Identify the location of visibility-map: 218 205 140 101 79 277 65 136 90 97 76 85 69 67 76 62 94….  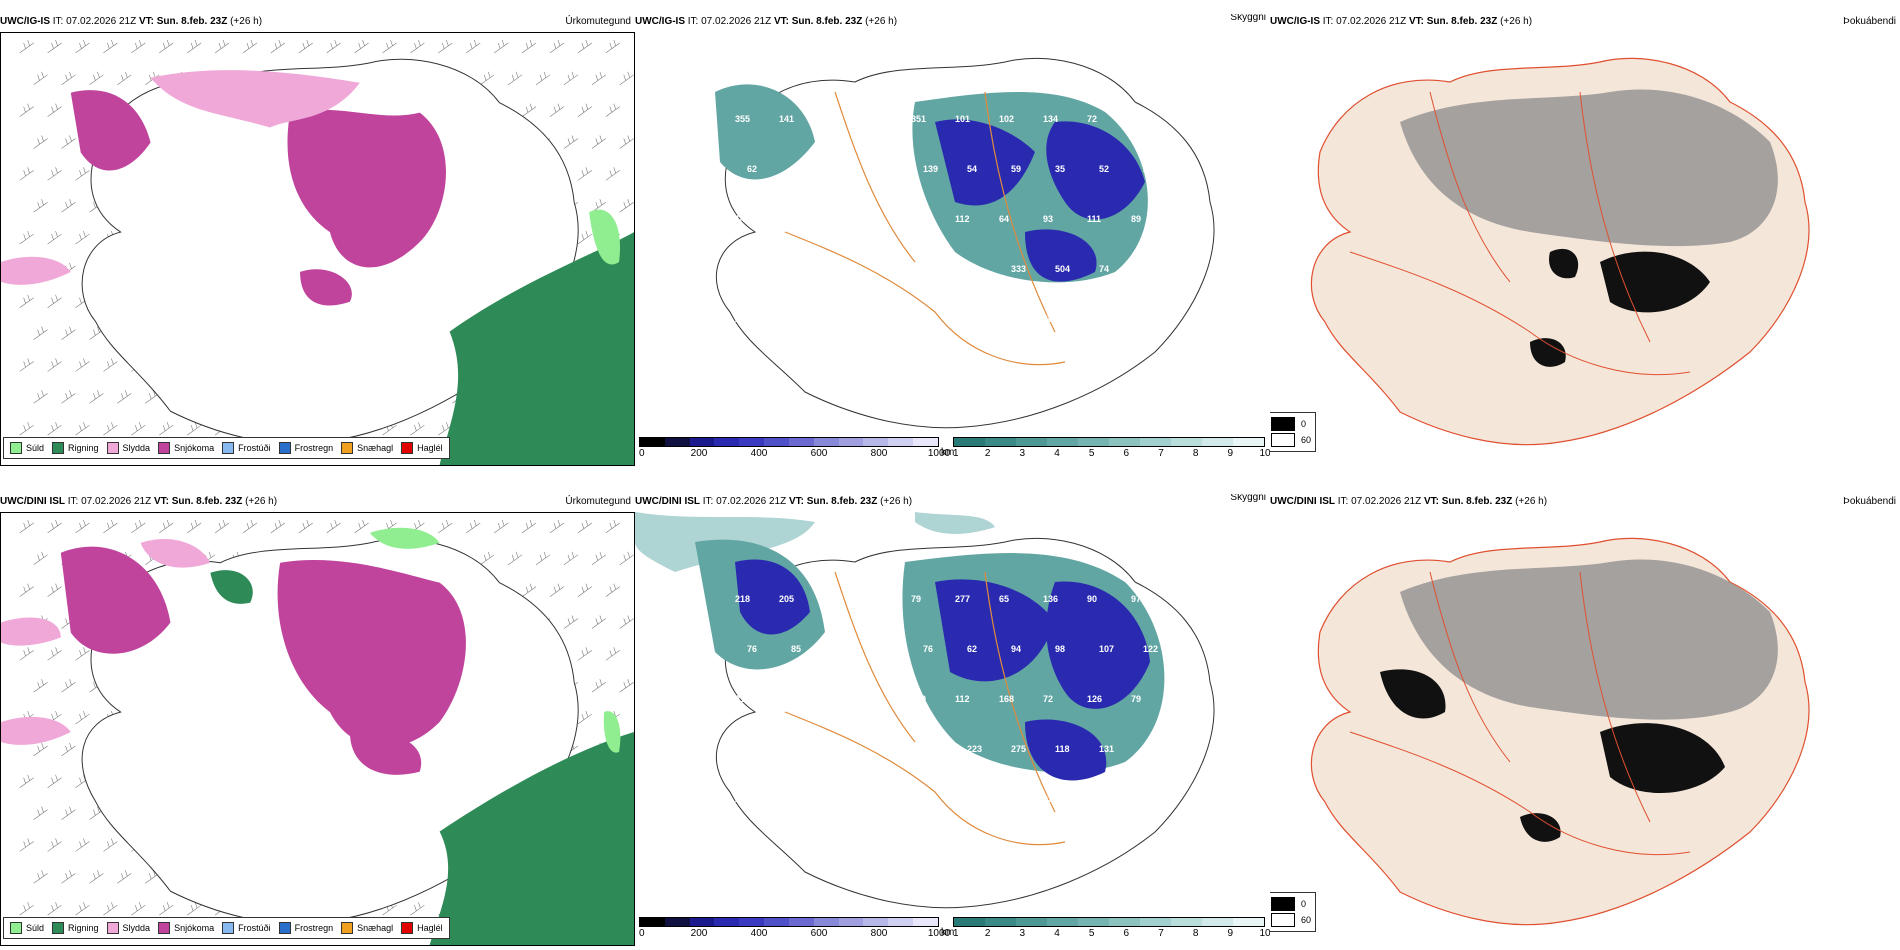
(952, 711).